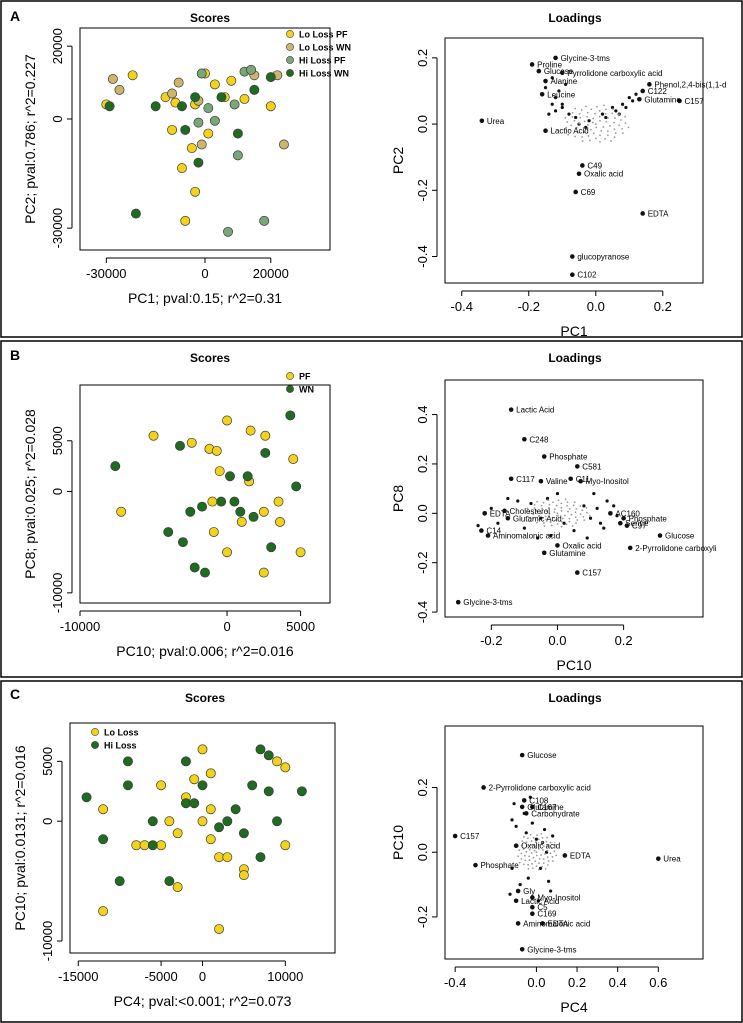  I want to click on score-point-A_scores-hi_wn, so click(185, 129).